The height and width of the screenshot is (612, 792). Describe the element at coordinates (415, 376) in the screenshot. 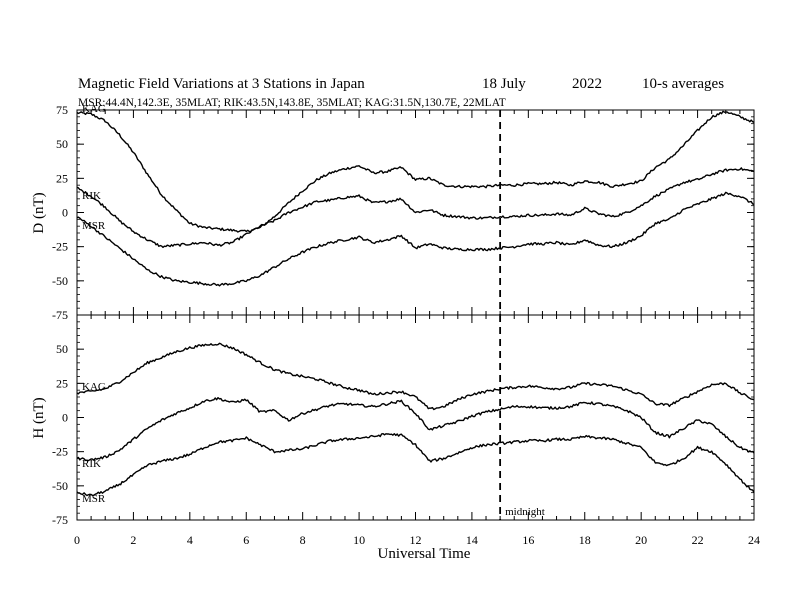

I see `series-line-kag` at that location.